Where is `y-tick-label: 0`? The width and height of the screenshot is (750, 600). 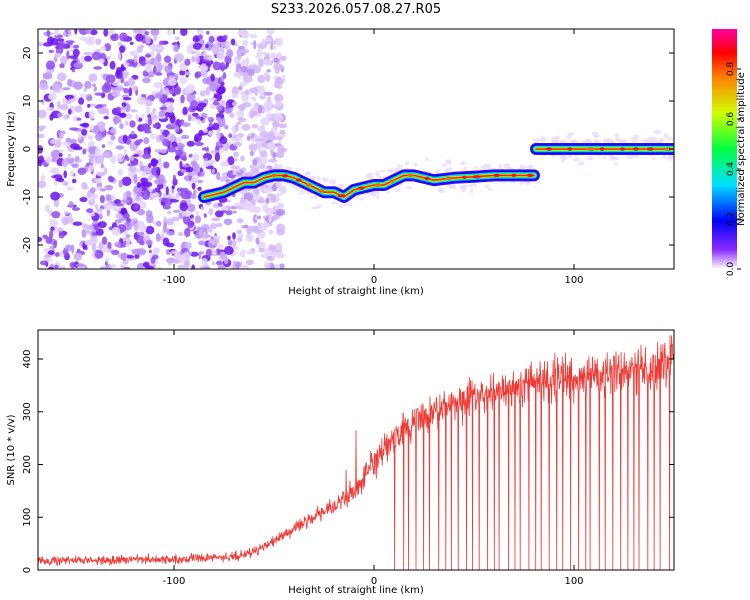 y-tick-label: 0 is located at coordinates (27, 570).